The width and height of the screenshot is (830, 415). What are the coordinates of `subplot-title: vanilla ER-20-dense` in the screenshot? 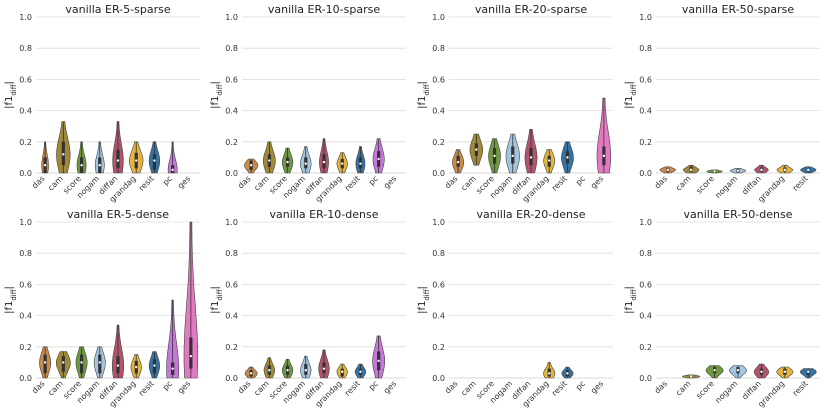 It's located at (531, 214).